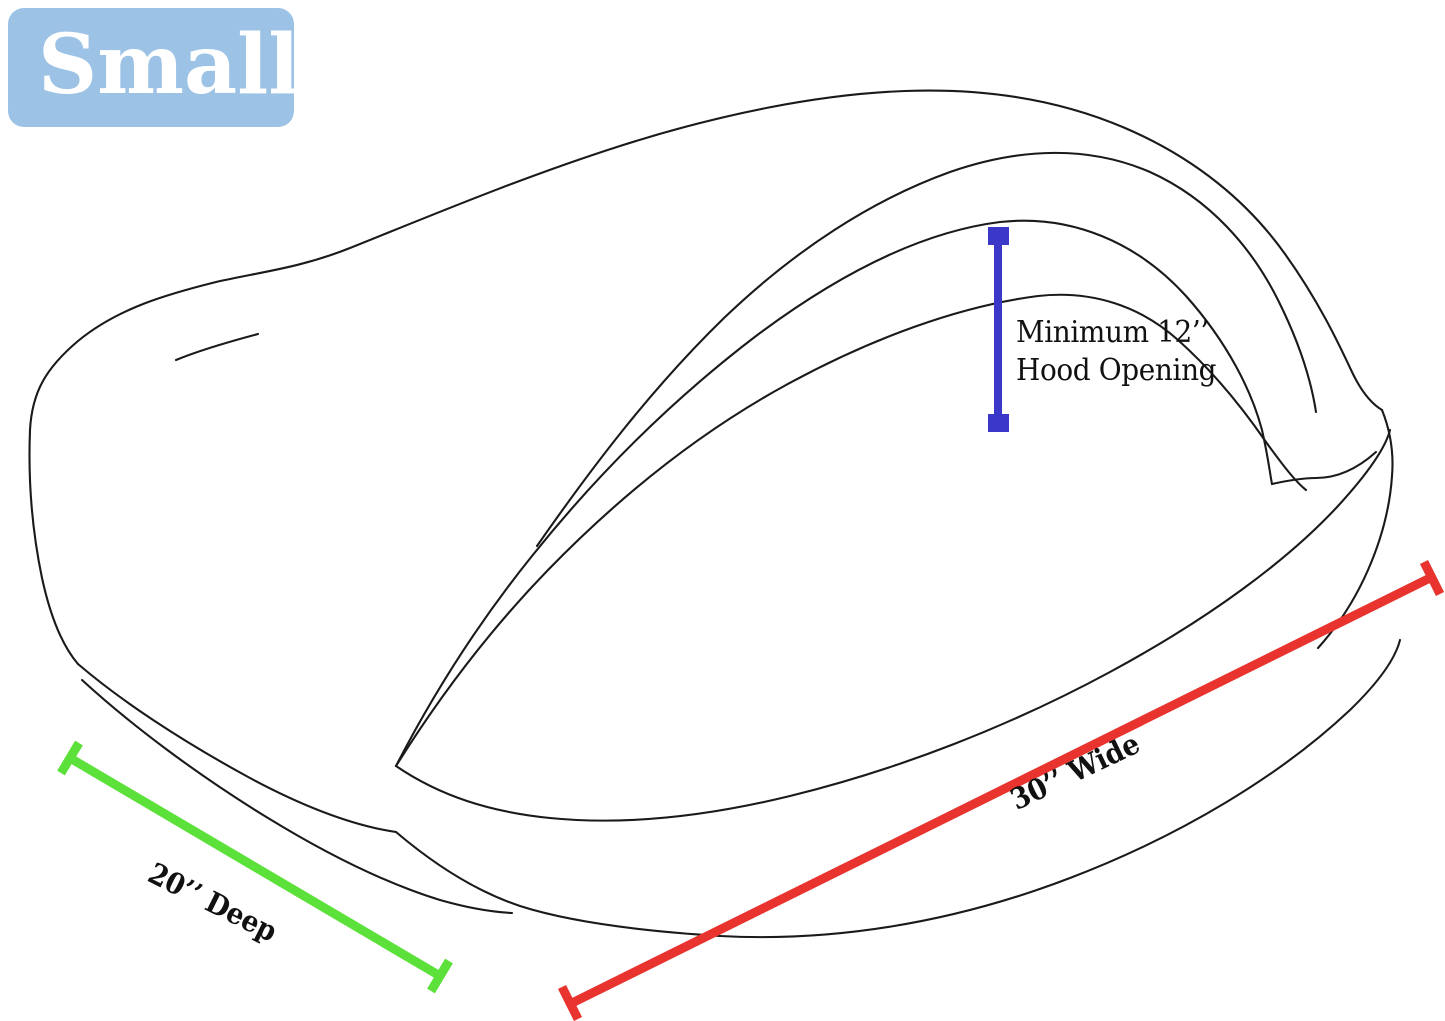 The height and width of the screenshot is (1021, 1445). Describe the element at coordinates (1324, 468) in the screenshot. I see `bag-right-inner-crease` at that location.